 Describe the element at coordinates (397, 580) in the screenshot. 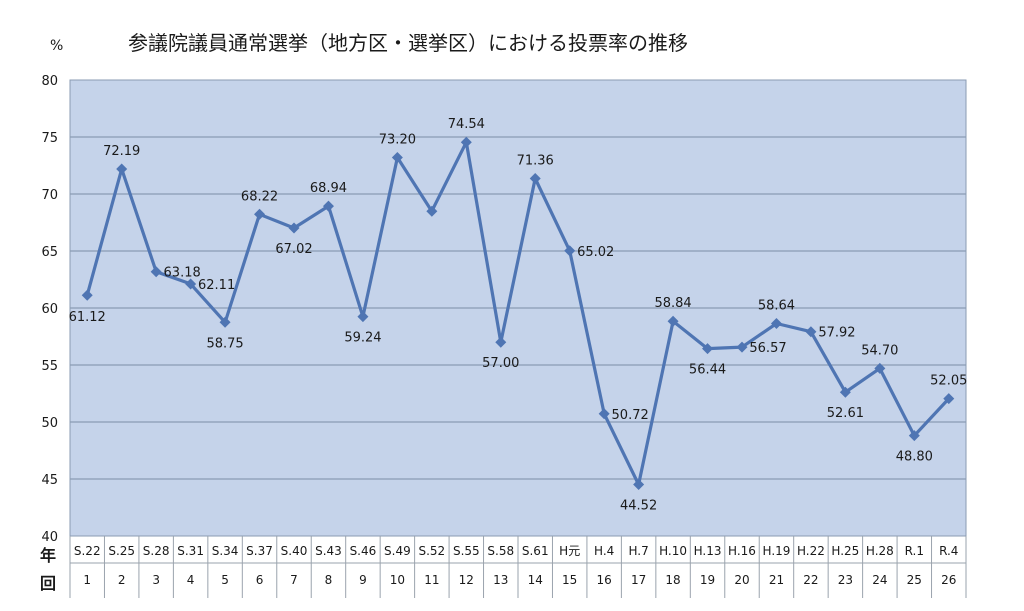

I see `round-number-label: 10` at that location.